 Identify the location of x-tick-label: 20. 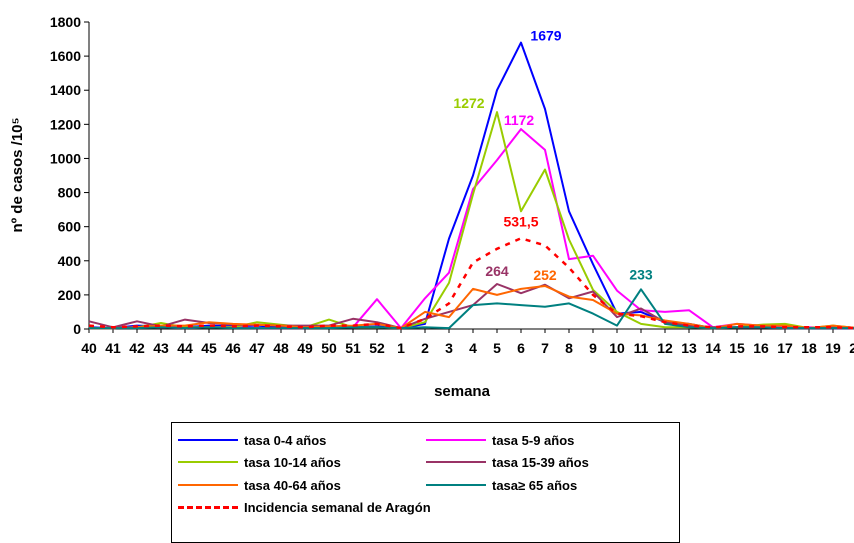
(851, 348).